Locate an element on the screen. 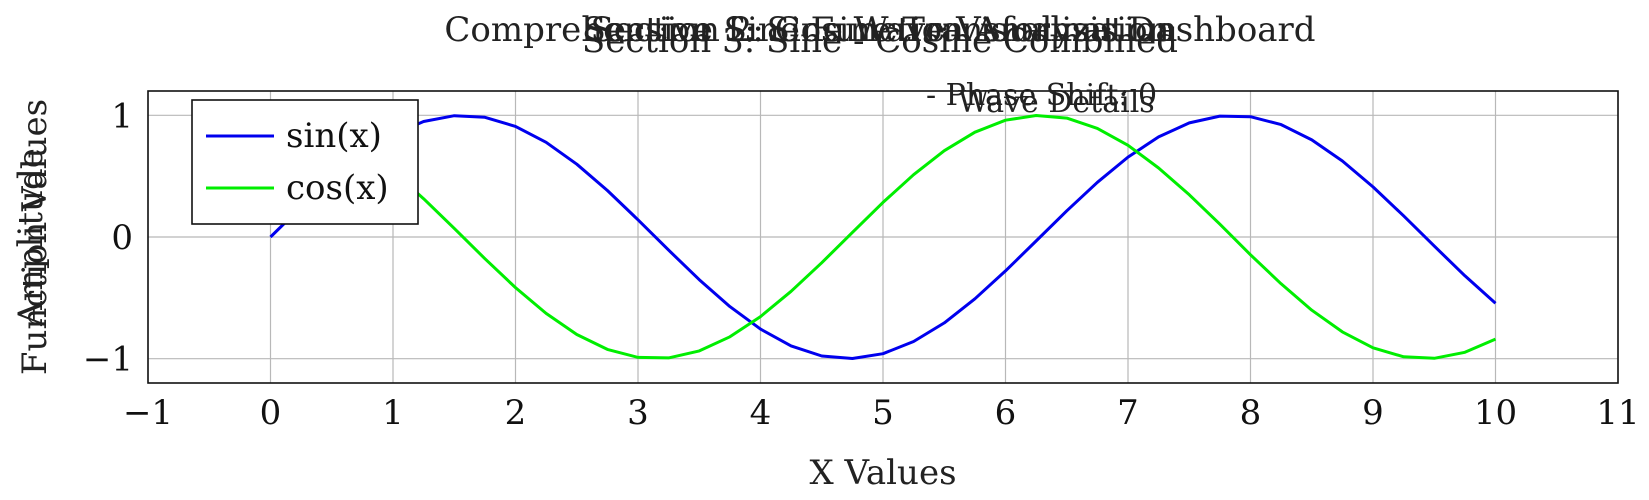 Image resolution: width=1649 pixels, height=500 pixels. legend: sin(x) cos(x) is located at coordinates (305, 162).